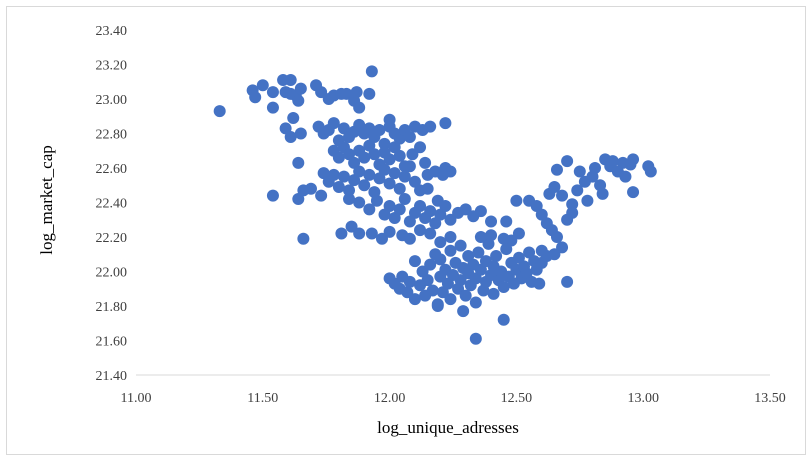  What do you see at coordinates (46, 200) in the screenshot?
I see `y-axis-title: log_market_cap` at bounding box center [46, 200].